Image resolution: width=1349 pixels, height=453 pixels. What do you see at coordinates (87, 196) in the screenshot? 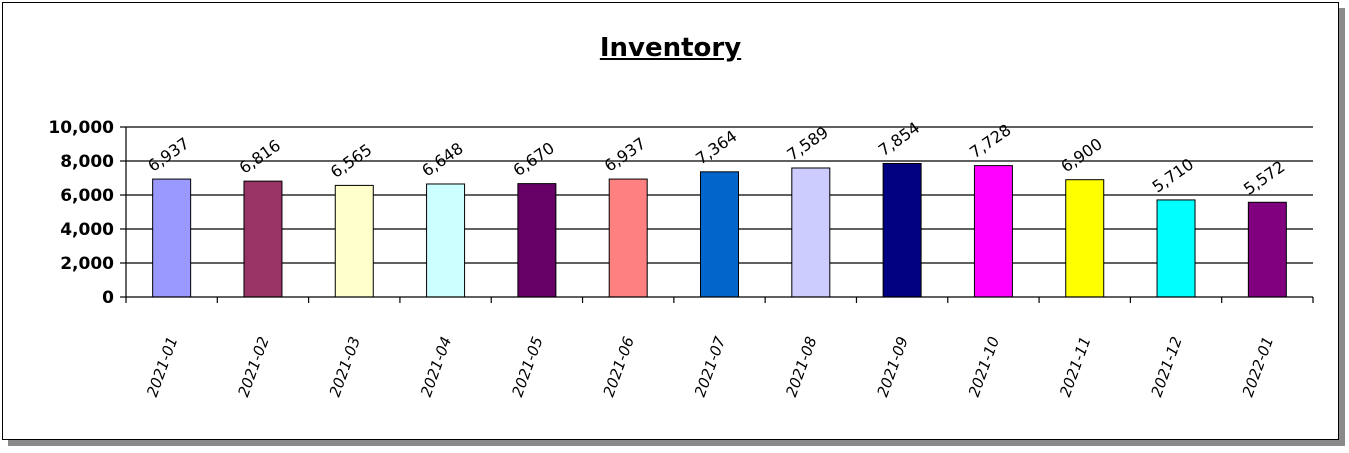
I see `y-tick-label: 6,000` at bounding box center [87, 196].